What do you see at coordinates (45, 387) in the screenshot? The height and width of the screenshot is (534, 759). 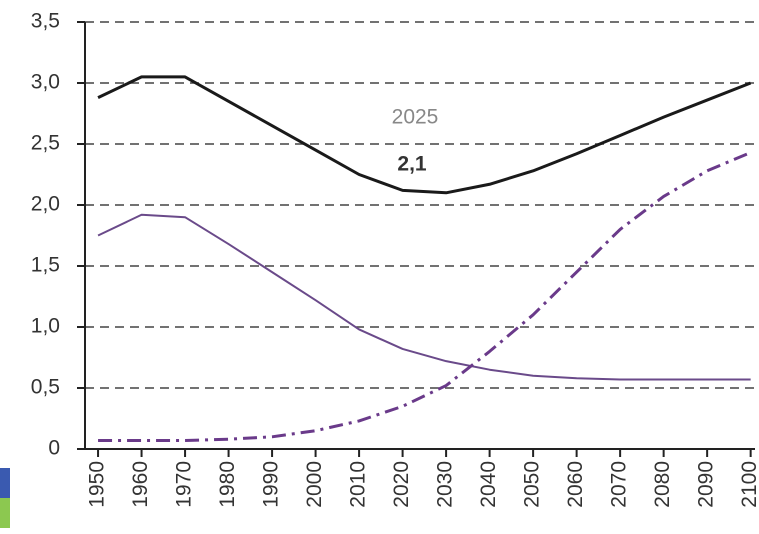 I see `y-tick-label: 0,5` at bounding box center [45, 387].